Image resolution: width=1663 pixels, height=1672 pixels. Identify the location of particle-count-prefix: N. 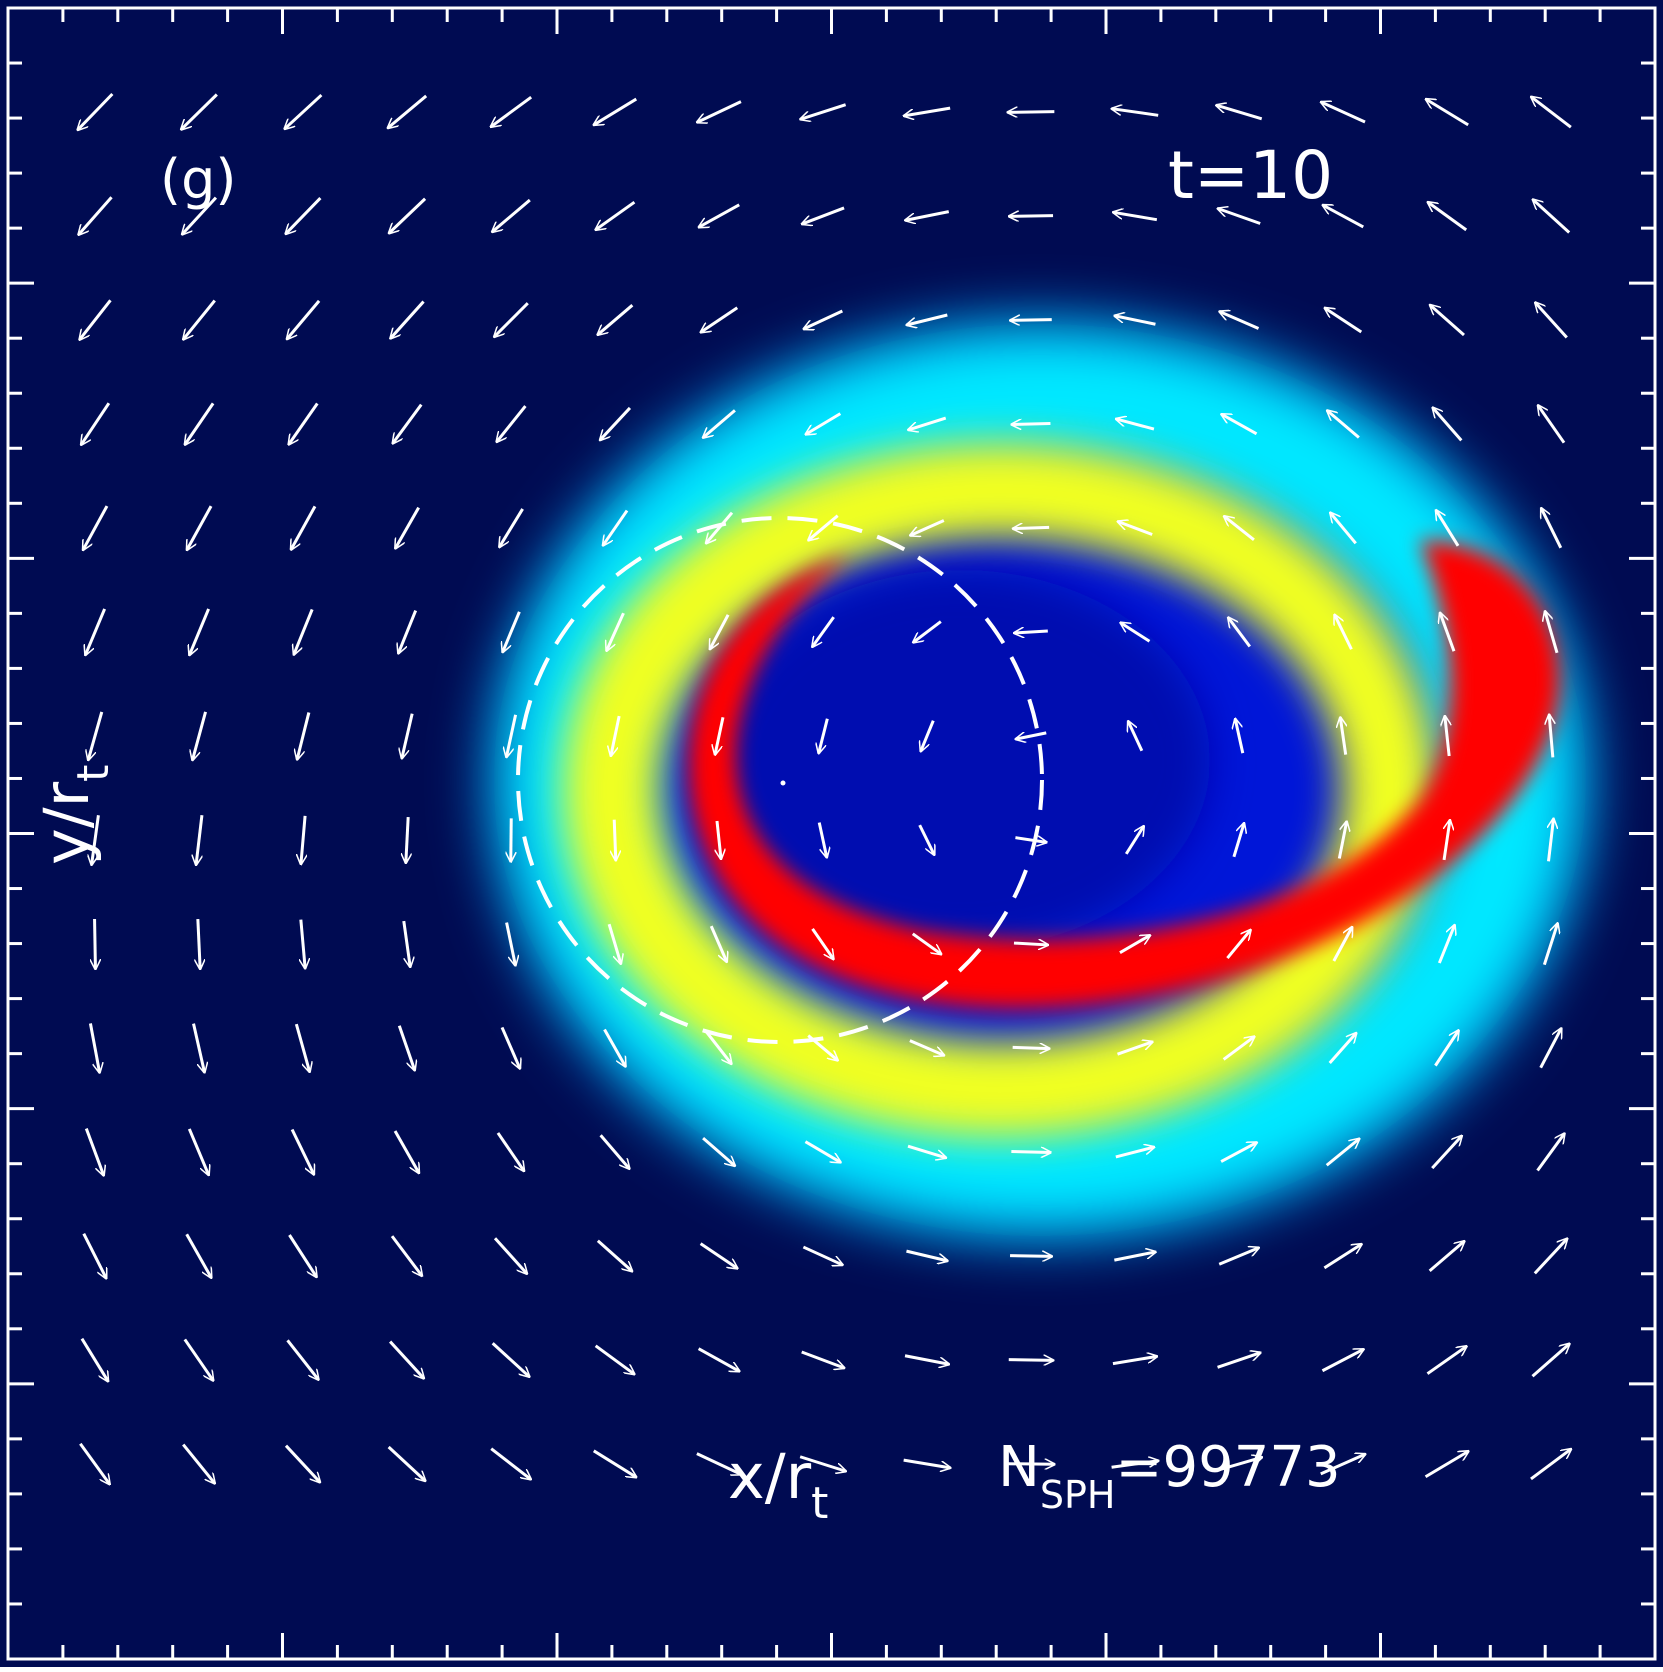
(1019, 1467).